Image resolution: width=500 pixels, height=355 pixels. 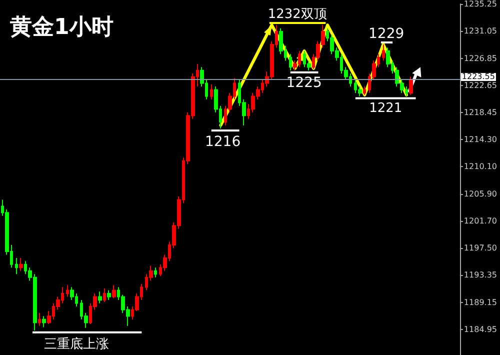 I want to click on y-tick-label: 1193.35, so click(x=481, y=275).